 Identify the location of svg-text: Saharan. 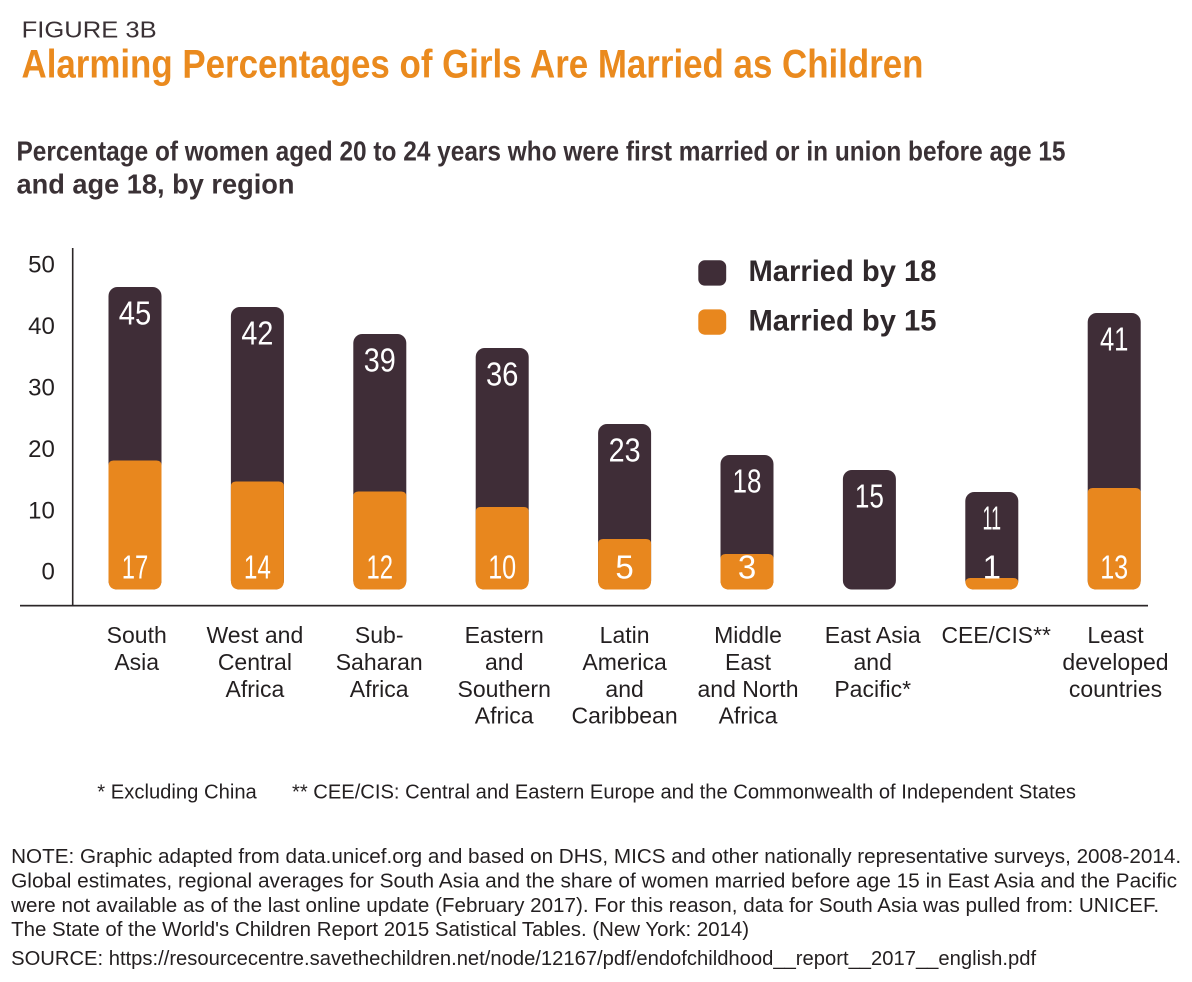
(379, 662).